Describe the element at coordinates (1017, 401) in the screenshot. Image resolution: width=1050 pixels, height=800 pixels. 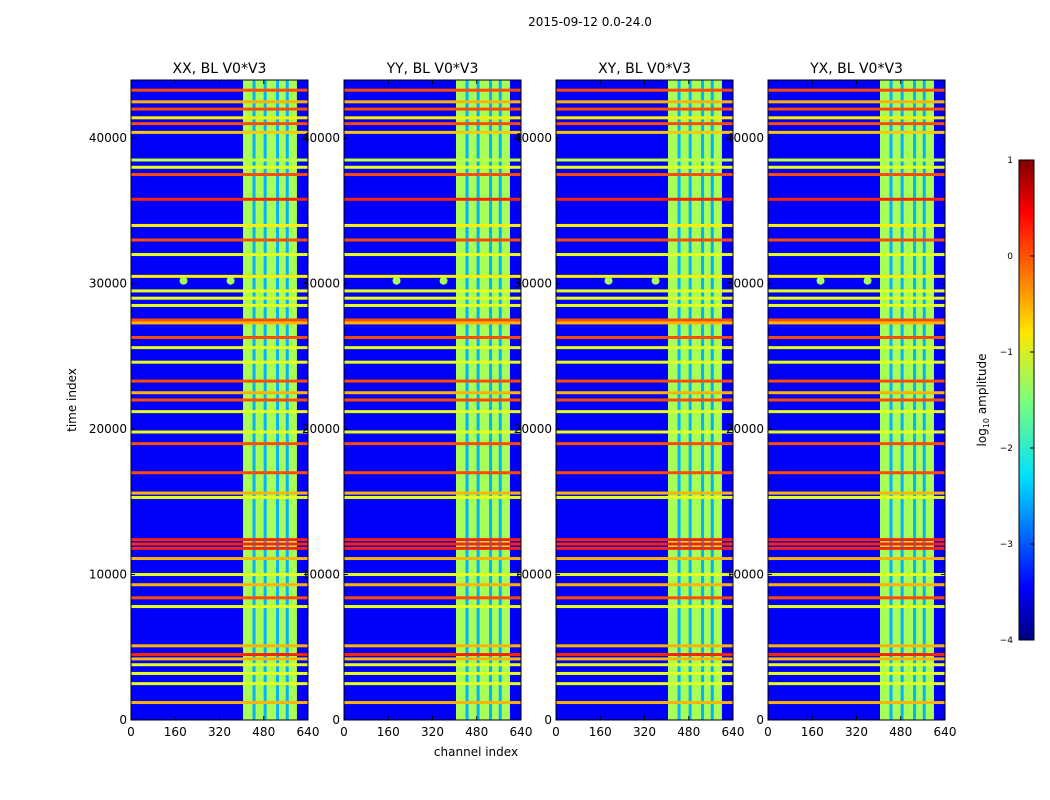
I see `colorbar-ticks: 1 0 −1 −2 −3 −4` at that location.